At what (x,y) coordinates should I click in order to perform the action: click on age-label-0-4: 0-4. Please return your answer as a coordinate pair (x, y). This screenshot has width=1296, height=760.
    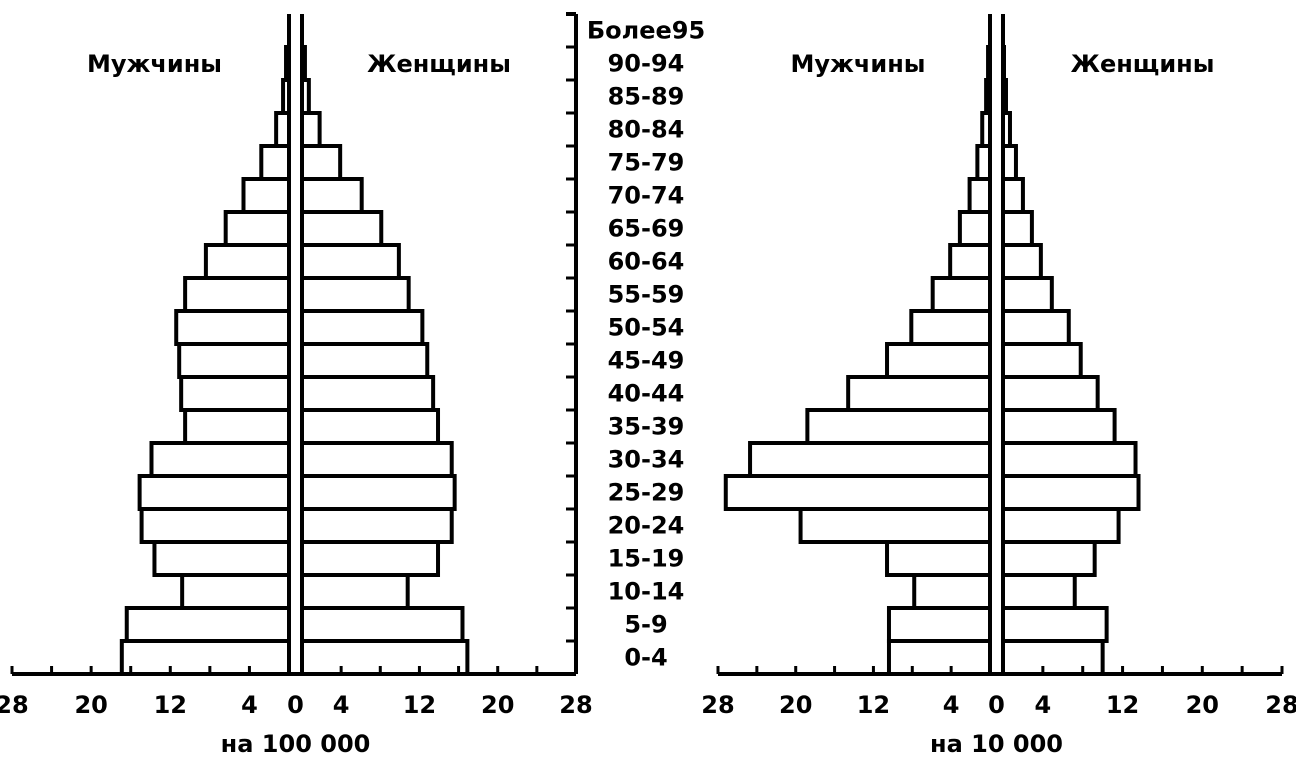
    Looking at the image, I should click on (645, 658).